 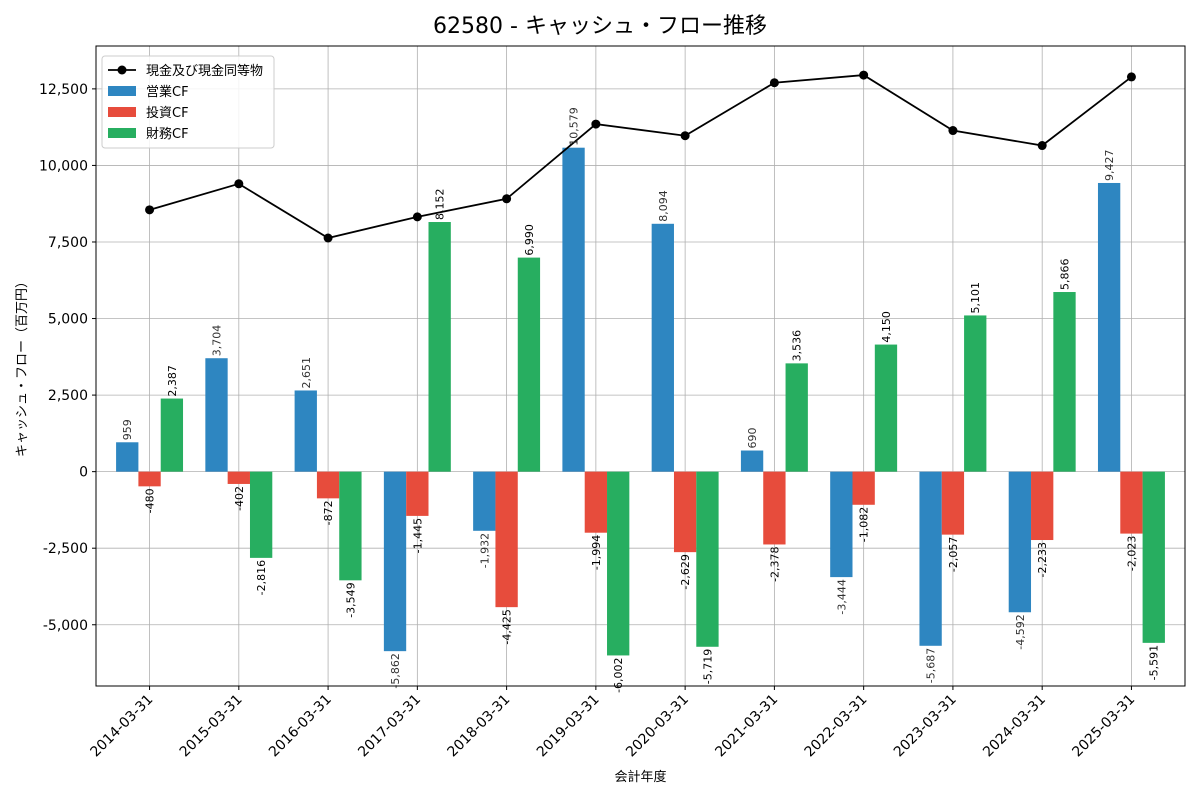 What do you see at coordinates (83, 473) in the screenshot?
I see `y-tick-label: 0` at bounding box center [83, 473].